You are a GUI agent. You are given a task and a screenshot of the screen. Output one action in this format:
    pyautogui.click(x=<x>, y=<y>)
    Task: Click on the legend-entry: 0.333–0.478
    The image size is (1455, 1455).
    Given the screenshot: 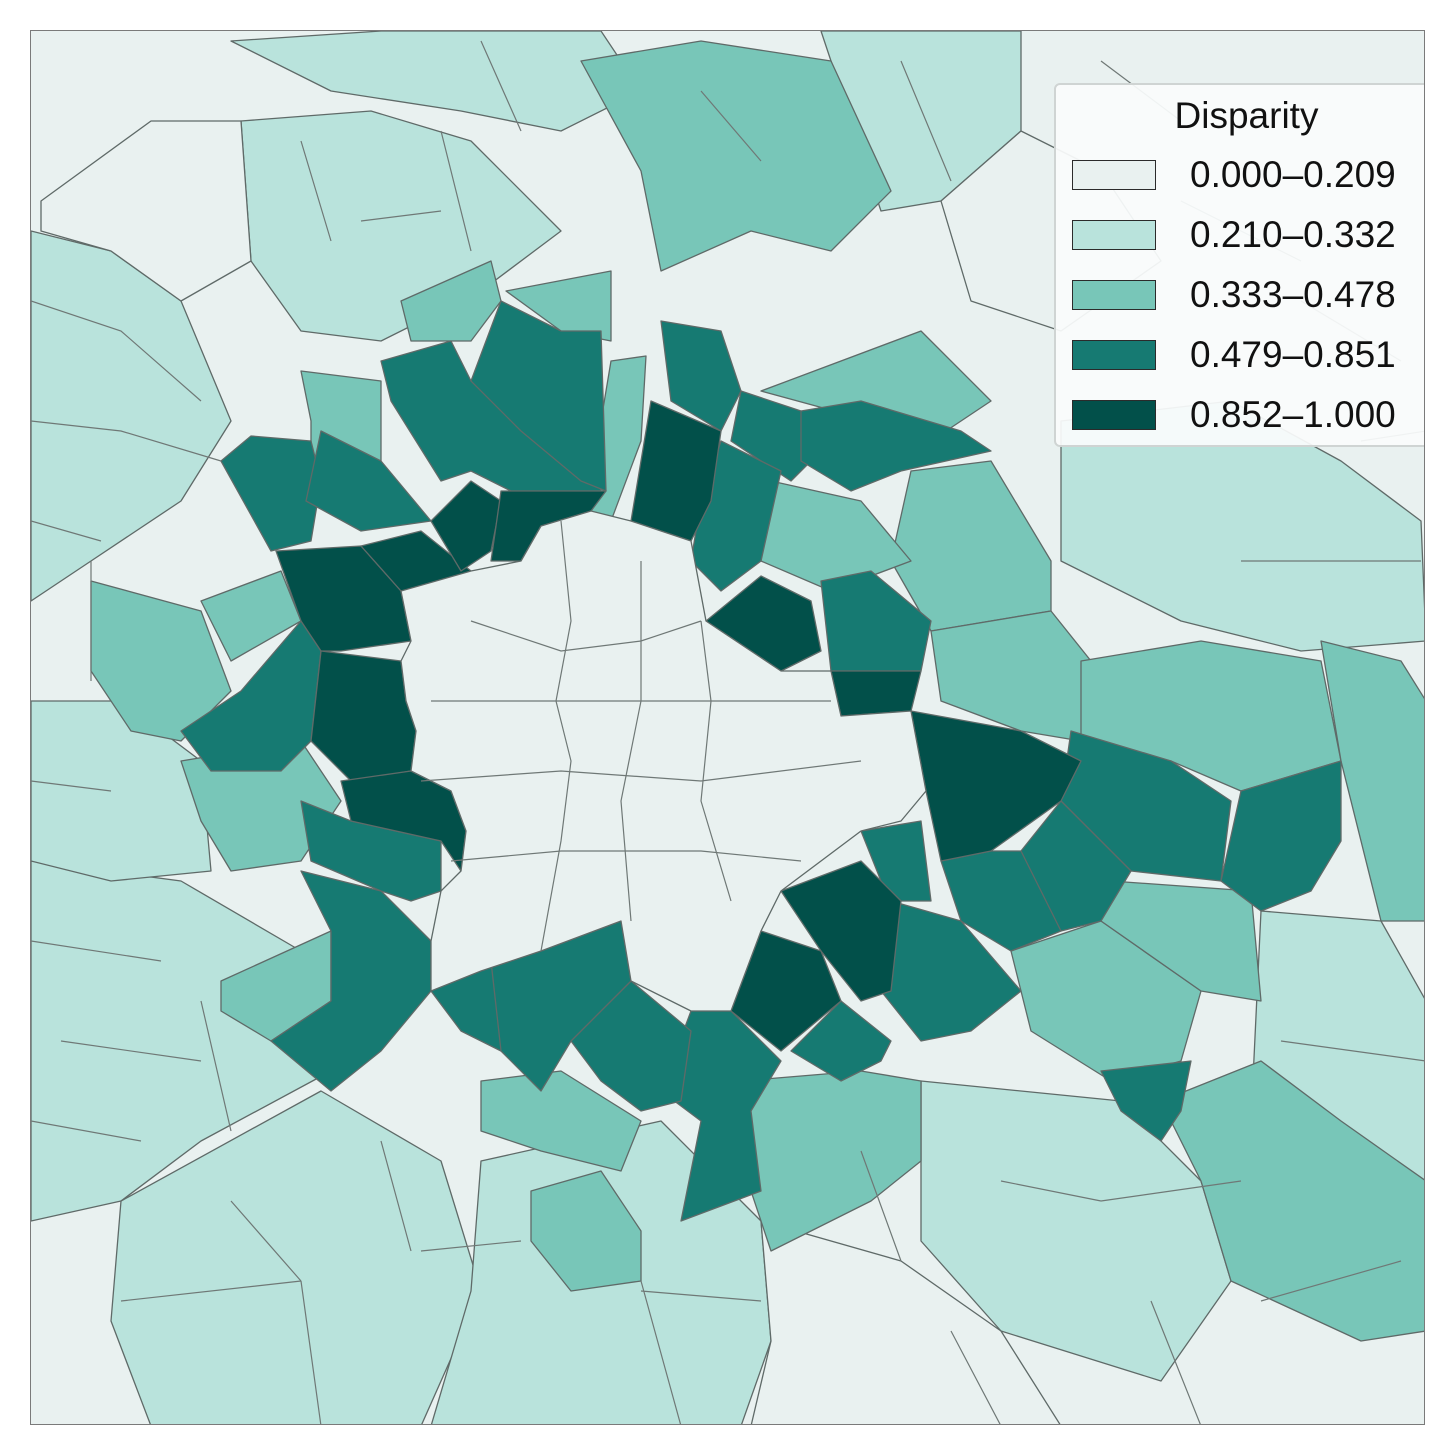 What is the action you would take?
    pyautogui.click(x=1247, y=294)
    